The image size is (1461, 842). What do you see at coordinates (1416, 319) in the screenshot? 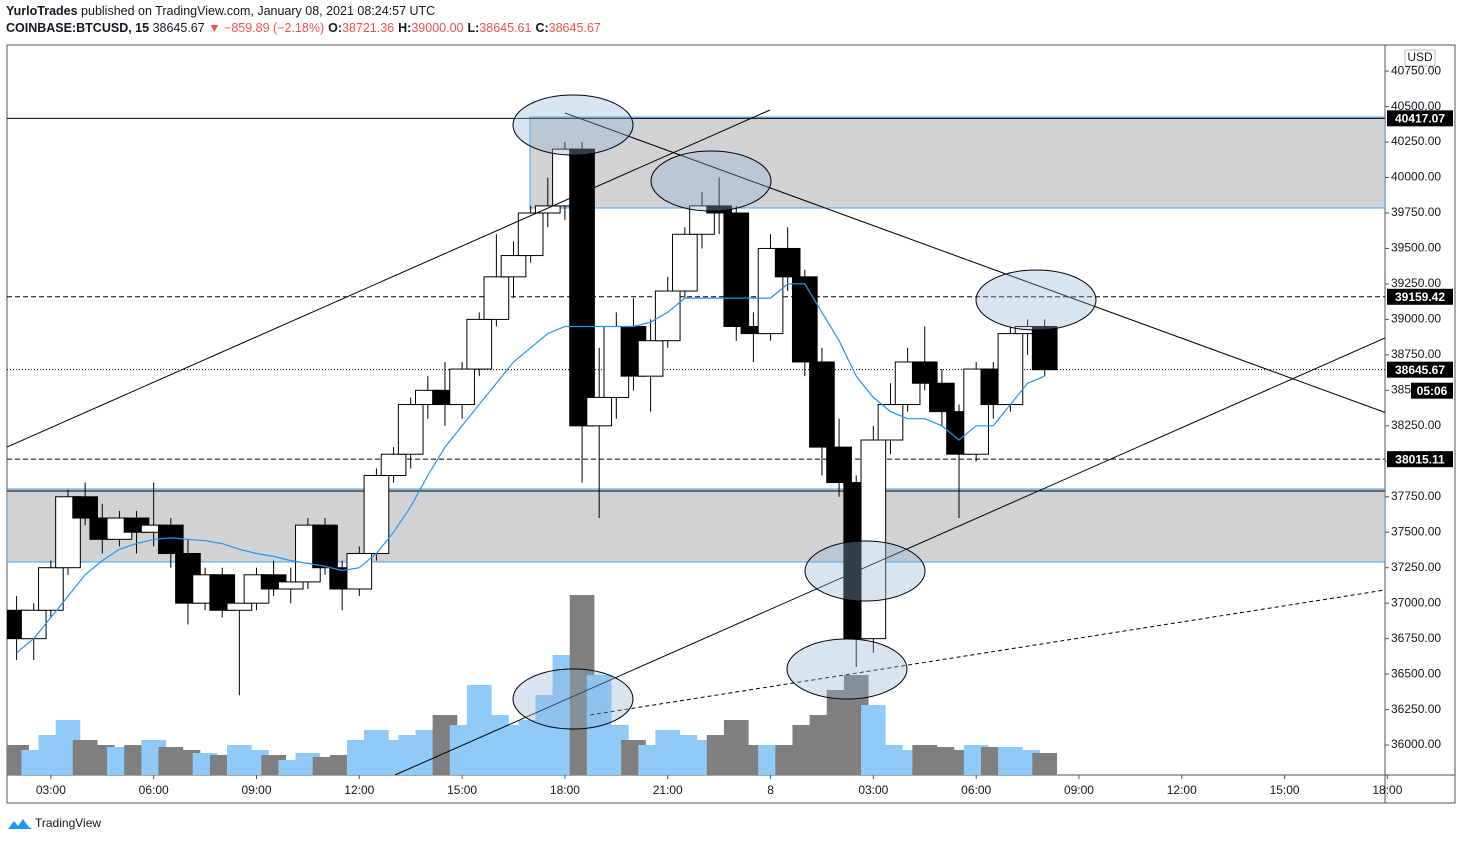
I see `y-tick-label: 39000.00` at bounding box center [1416, 319].